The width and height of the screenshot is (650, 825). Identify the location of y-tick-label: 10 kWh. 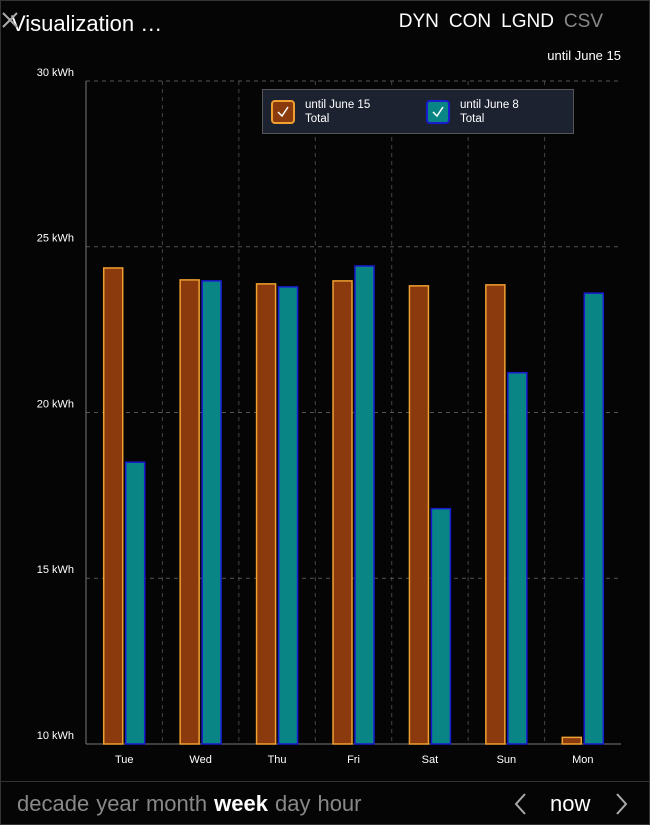
(55, 736).